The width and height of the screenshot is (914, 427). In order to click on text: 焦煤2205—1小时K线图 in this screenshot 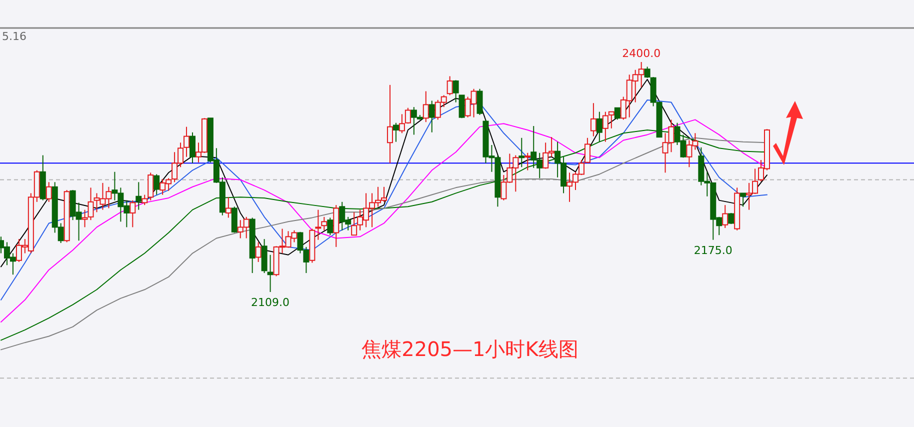, I will do `click(470, 349)`.